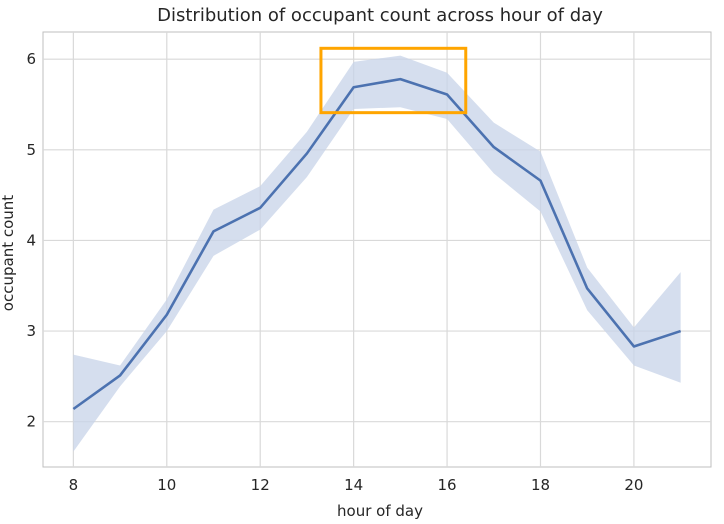 Image resolution: width=724 pixels, height=524 pixels. What do you see at coordinates (31, 59) in the screenshot?
I see `y-tick-label: 6` at bounding box center [31, 59].